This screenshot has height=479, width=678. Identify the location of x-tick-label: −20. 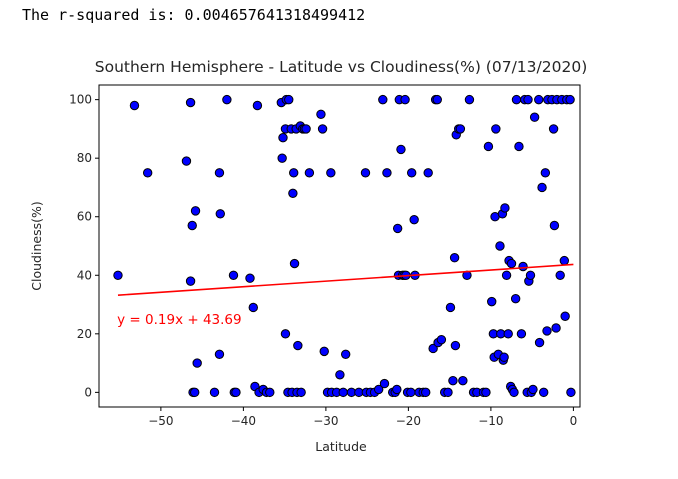
(408, 421).